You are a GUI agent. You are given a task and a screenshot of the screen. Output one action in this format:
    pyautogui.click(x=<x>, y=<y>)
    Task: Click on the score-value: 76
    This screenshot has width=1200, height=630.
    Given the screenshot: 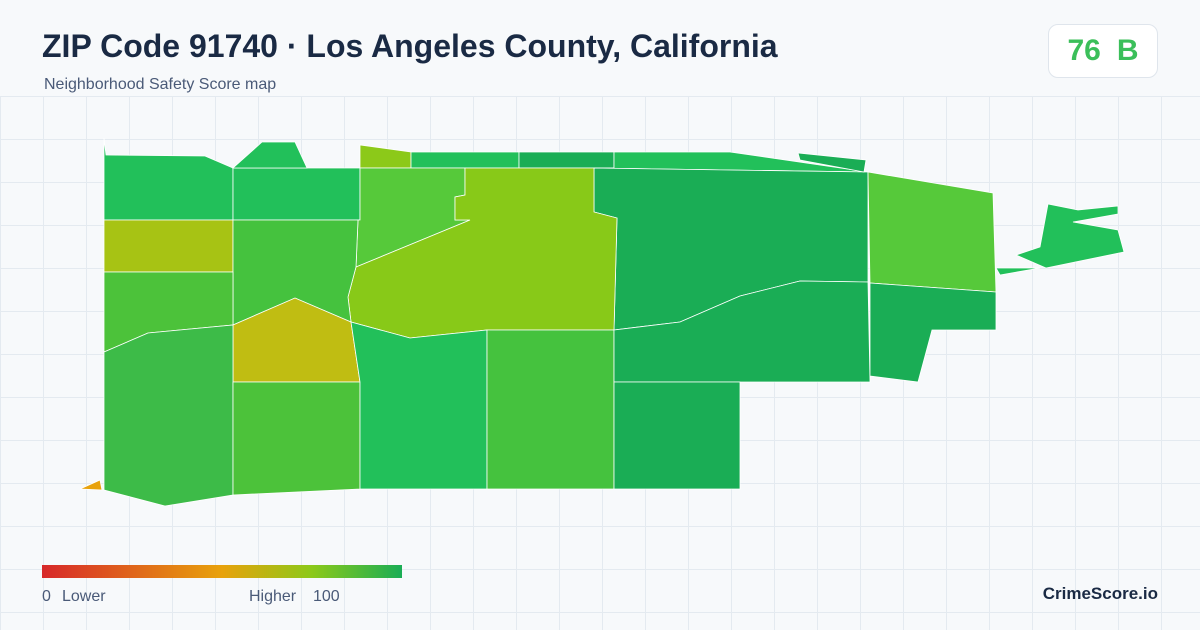 What is the action you would take?
    pyautogui.click(x=1084, y=50)
    